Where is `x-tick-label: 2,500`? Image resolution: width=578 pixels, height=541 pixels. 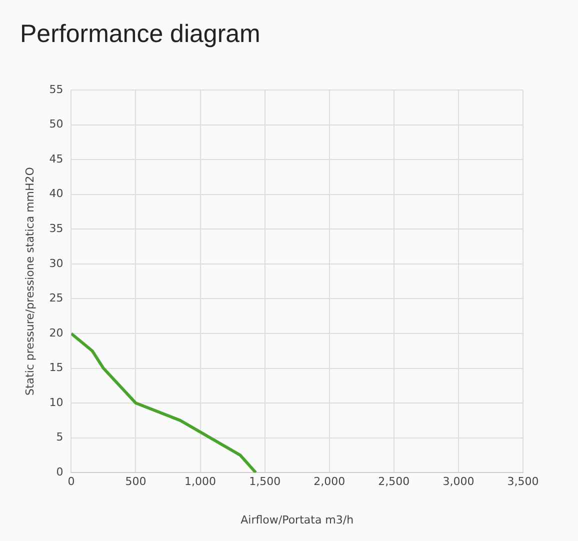
x-tick-label: 2,500 is located at coordinates (394, 481).